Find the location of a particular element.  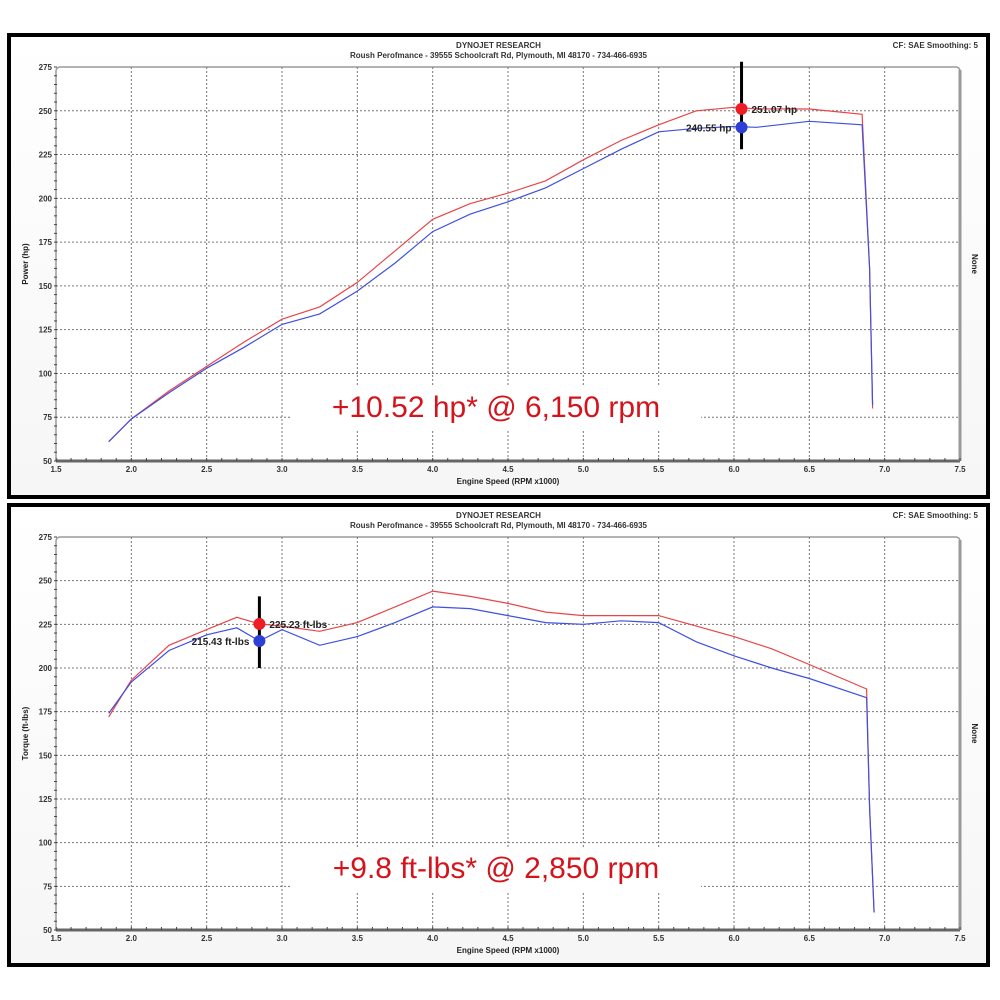

gain-annotation: +9.8 ft-lbs* @ 2,850 rpm is located at coordinates (496, 868).